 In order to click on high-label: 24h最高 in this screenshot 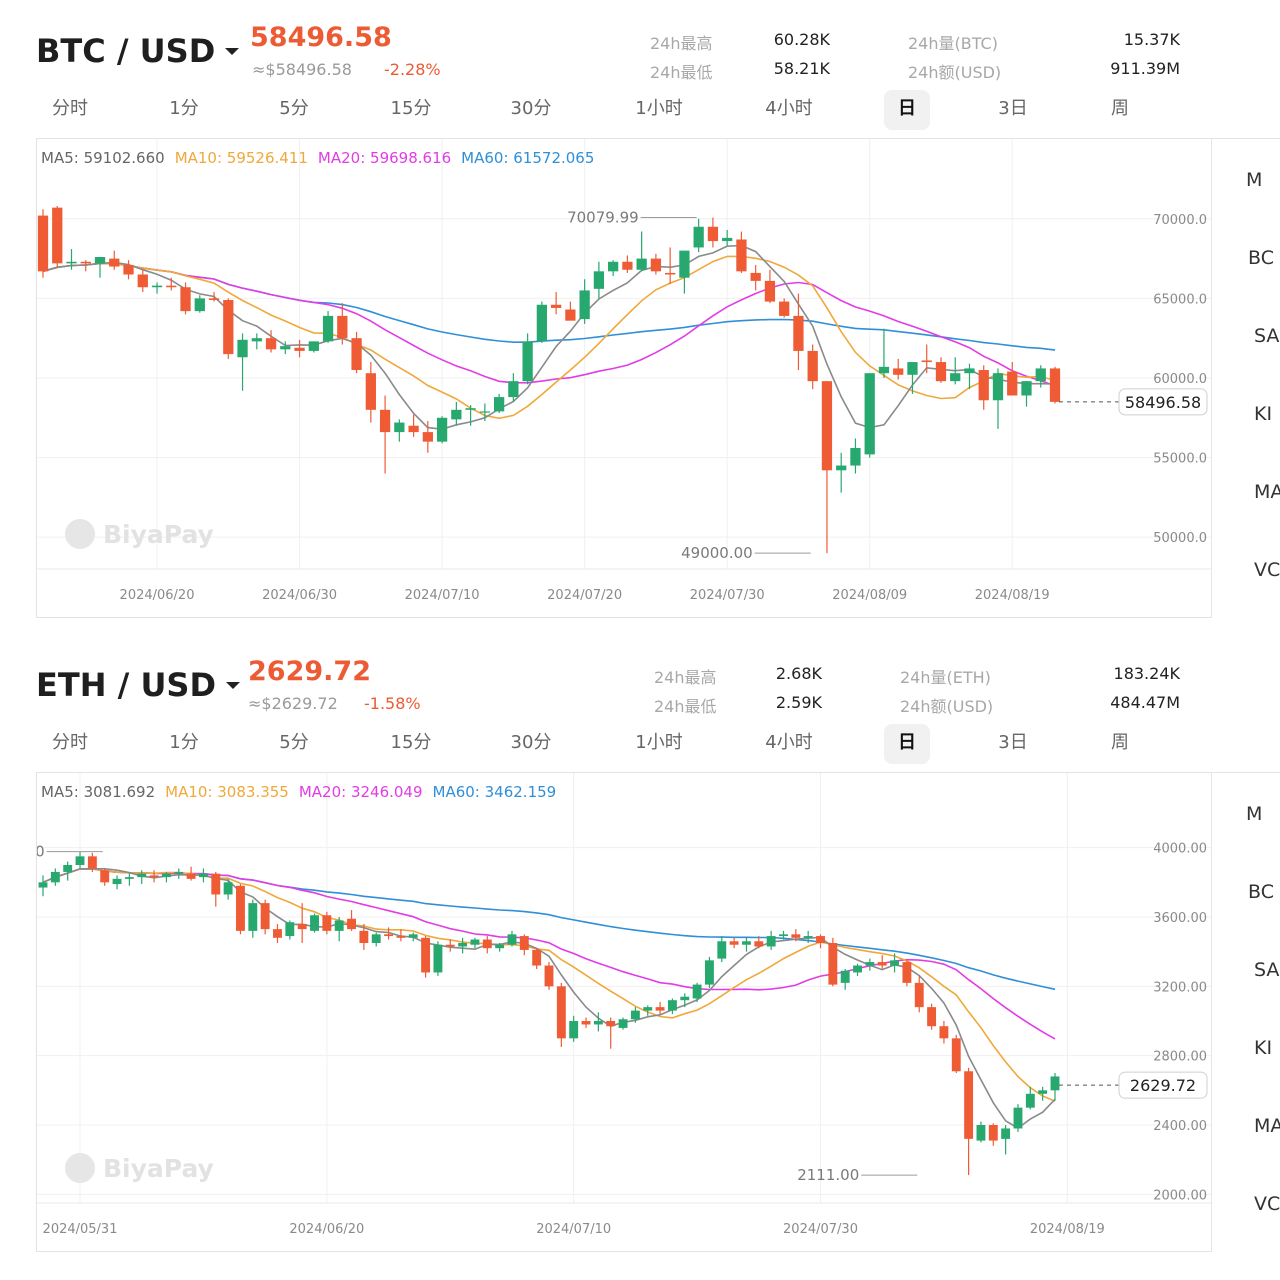, I will do `click(681, 43)`.